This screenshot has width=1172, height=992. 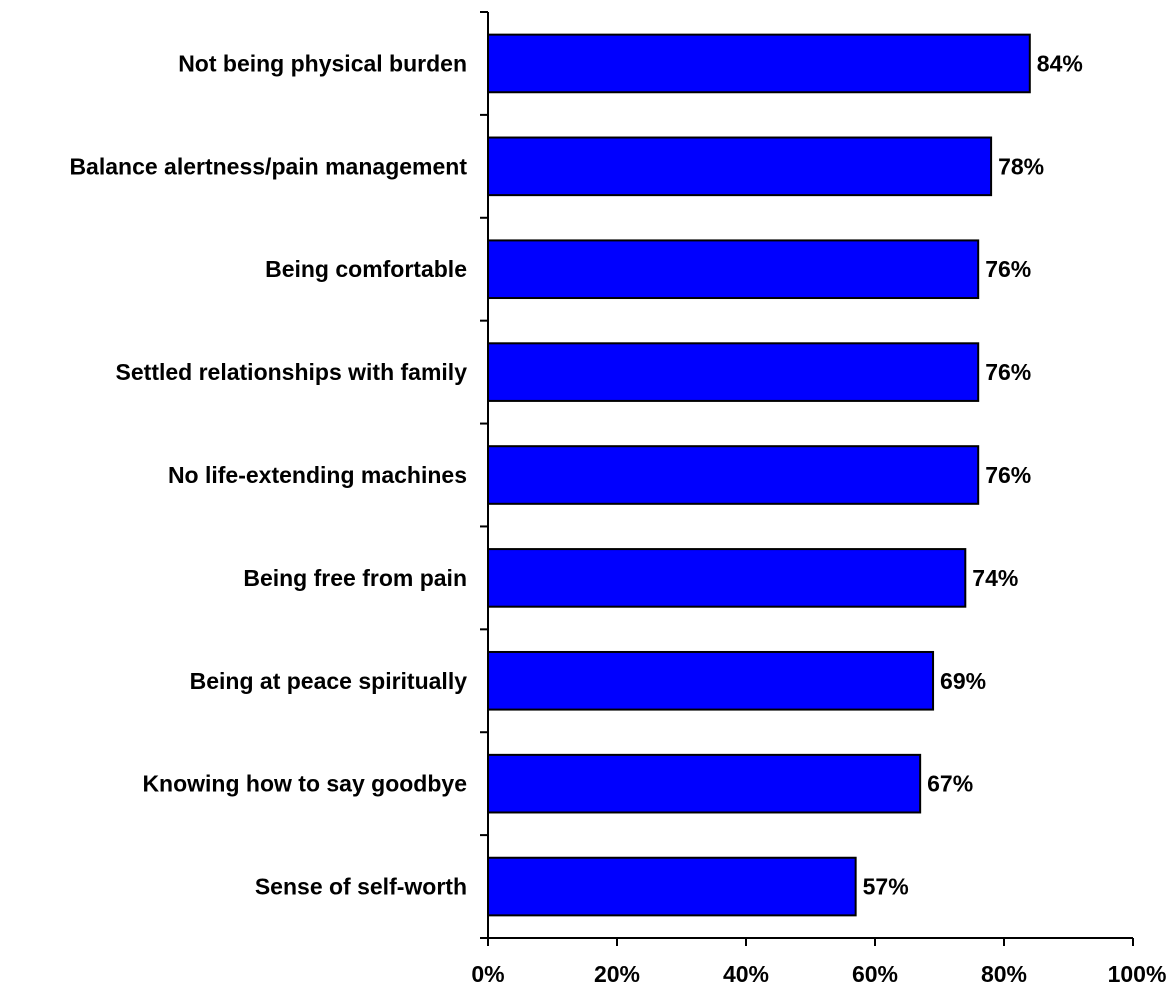 I want to click on bar-value-label: 84%, so click(x=1060, y=63).